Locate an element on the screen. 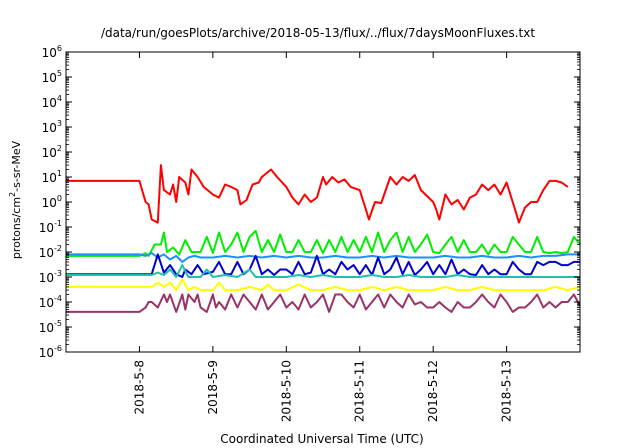 This screenshot has height=448, width=640. y-tick-label-exponent: -6 is located at coordinates (58, 348).